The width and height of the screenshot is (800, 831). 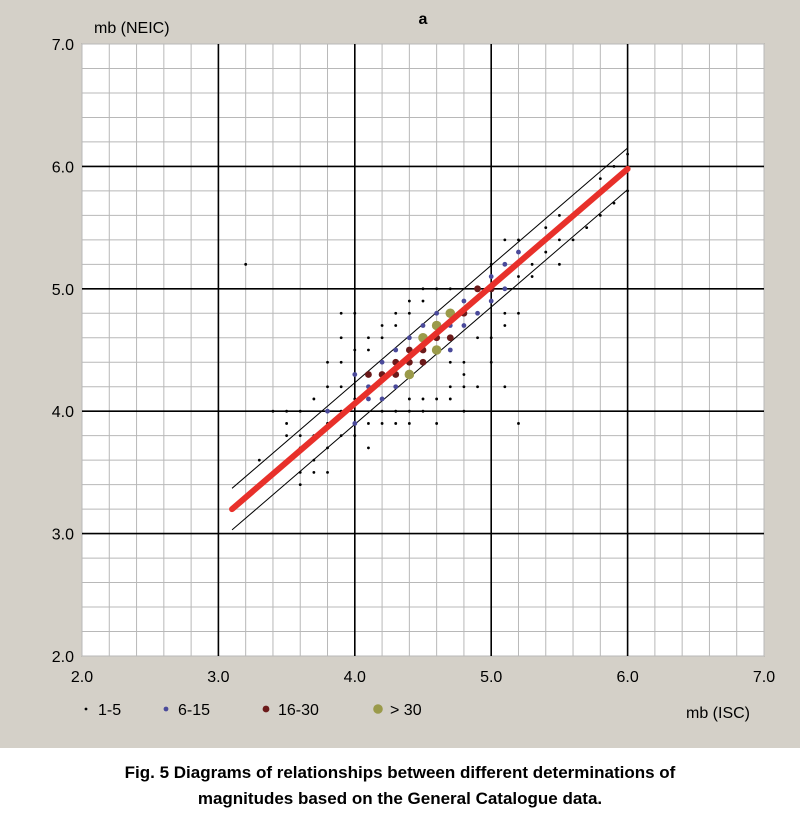 What do you see at coordinates (194, 710) in the screenshot?
I see `legend-label: 6-15` at bounding box center [194, 710].